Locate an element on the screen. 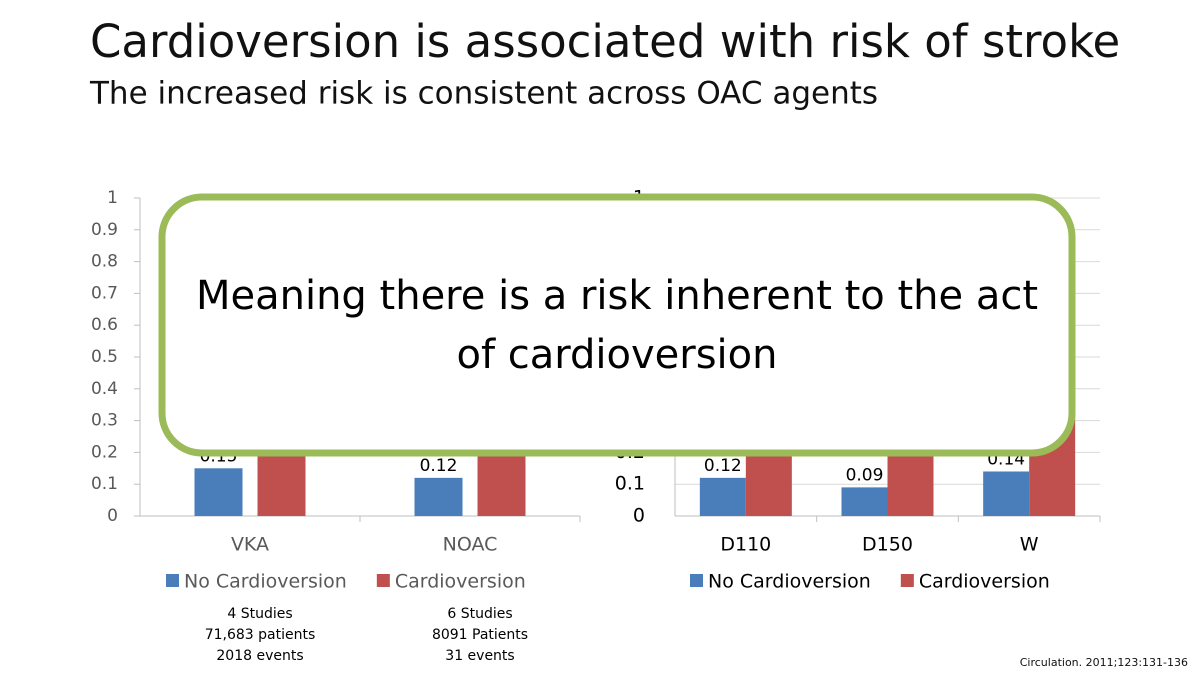 The image size is (1200, 675). study-note: 31 events is located at coordinates (479, 656).